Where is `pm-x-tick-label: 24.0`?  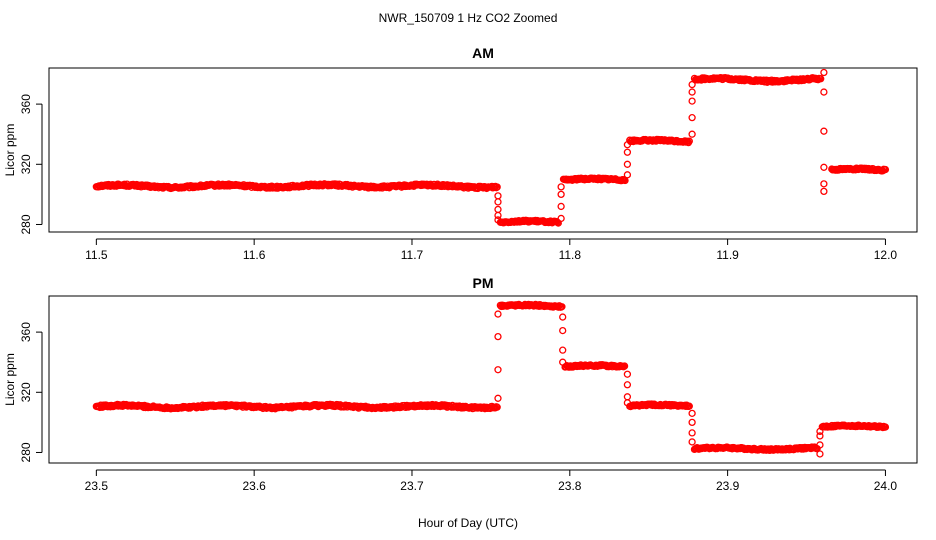 pm-x-tick-label: 24.0 is located at coordinates (886, 486).